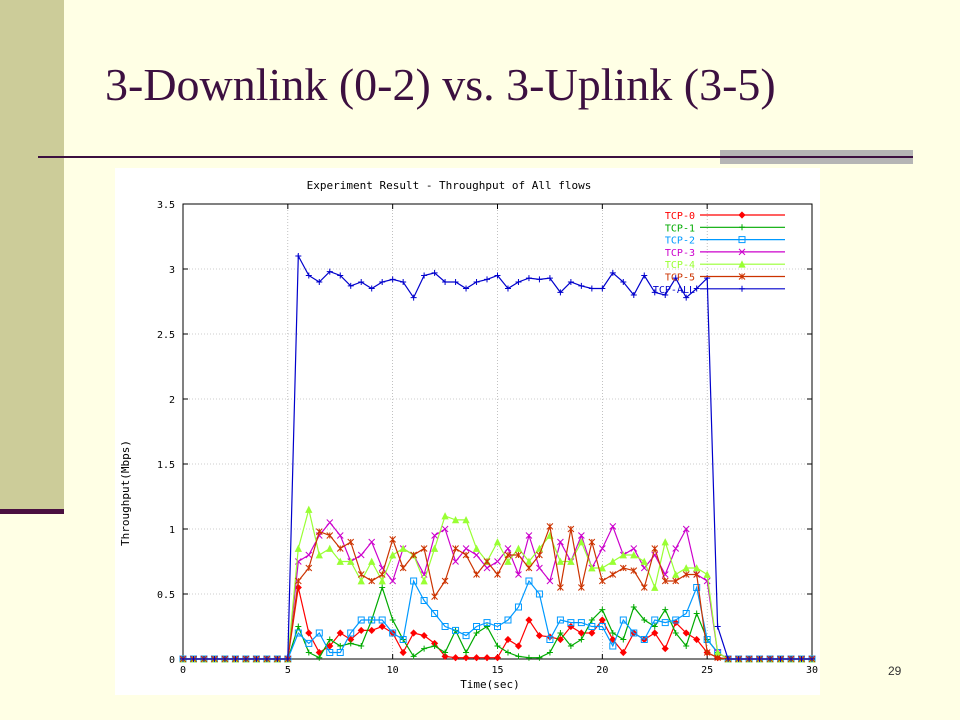 Image resolution: width=960 pixels, height=720 pixels. Describe the element at coordinates (288, 670) in the screenshot. I see `x-tick-label: 5` at that location.